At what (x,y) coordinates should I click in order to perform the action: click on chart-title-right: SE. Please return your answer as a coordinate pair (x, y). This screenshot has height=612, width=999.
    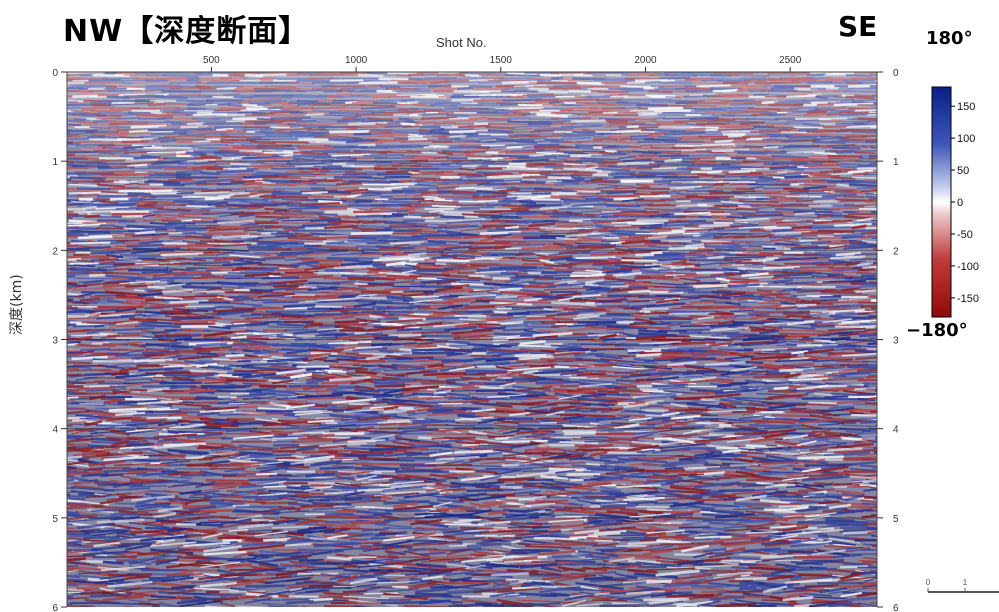
    Looking at the image, I should click on (858, 26).